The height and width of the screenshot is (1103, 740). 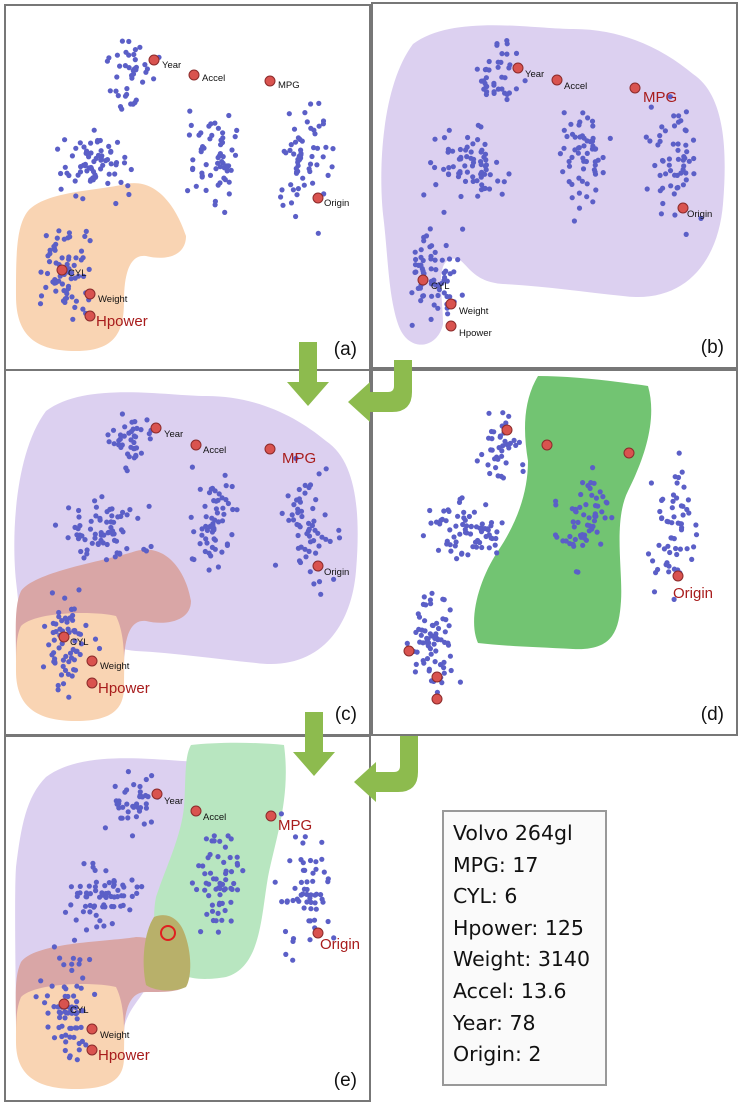 What do you see at coordinates (318, 933) in the screenshot?
I see `node-origin` at bounding box center [318, 933].